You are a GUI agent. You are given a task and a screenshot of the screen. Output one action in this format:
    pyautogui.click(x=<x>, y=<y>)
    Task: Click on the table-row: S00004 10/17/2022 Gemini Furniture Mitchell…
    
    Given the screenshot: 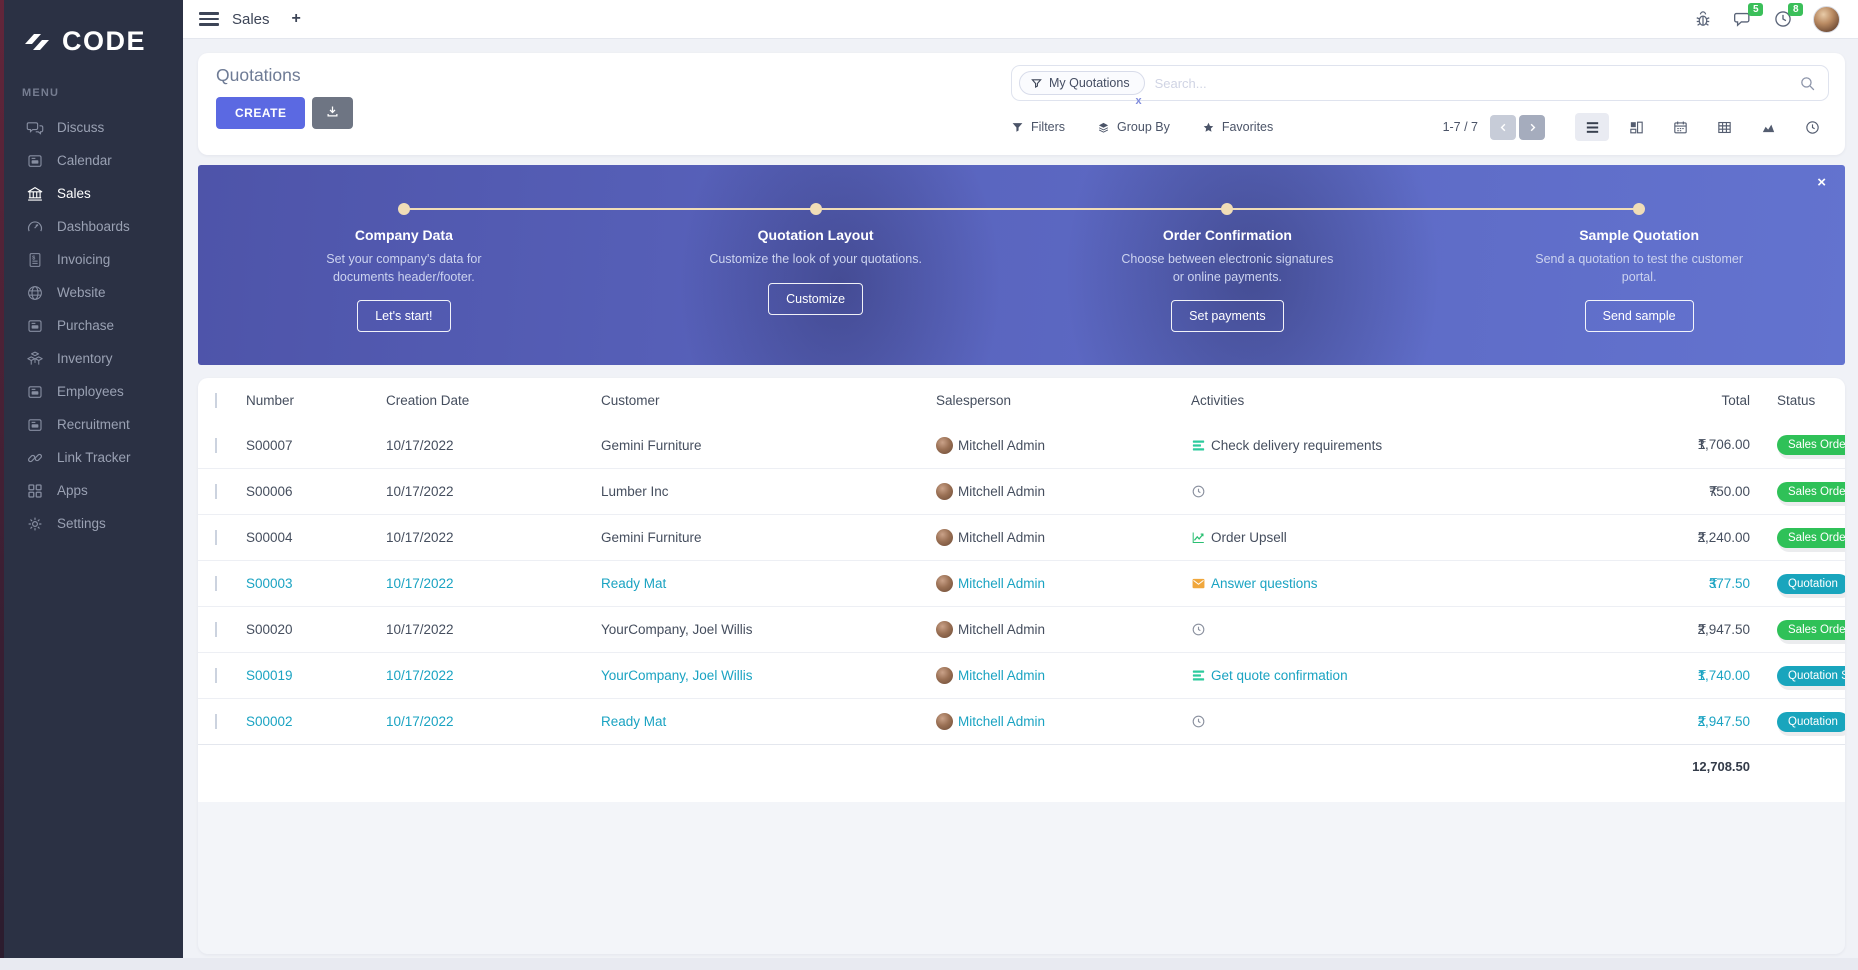 What is the action you would take?
    pyautogui.click(x=1021, y=537)
    